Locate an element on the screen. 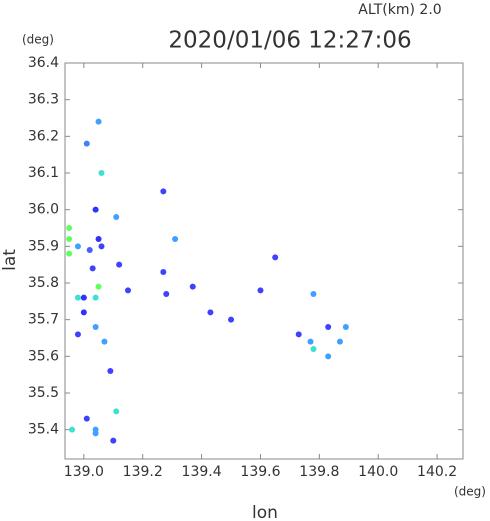  chart-title: 2020/01/06 12:27:06 is located at coordinates (289, 41).